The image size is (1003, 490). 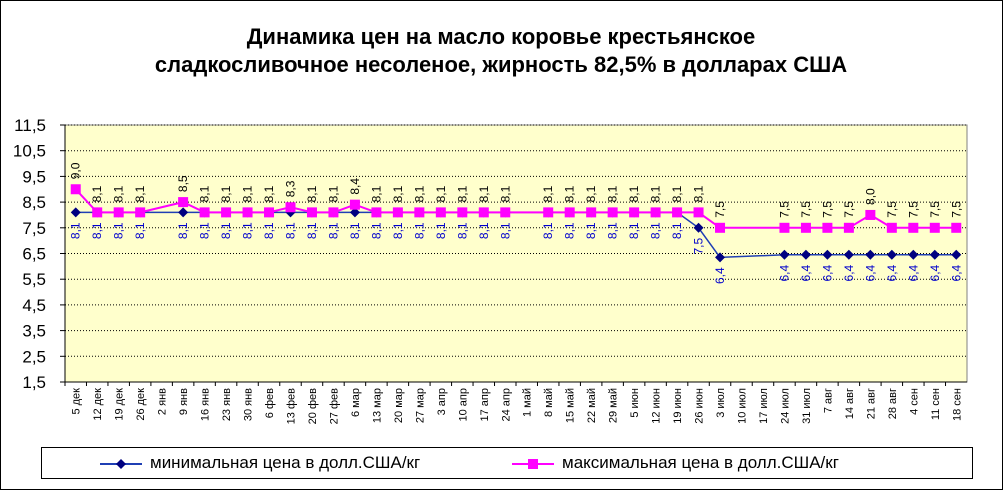 What do you see at coordinates (533, 464) in the screenshot?
I see `legend-swatch-max-icon` at bounding box center [533, 464].